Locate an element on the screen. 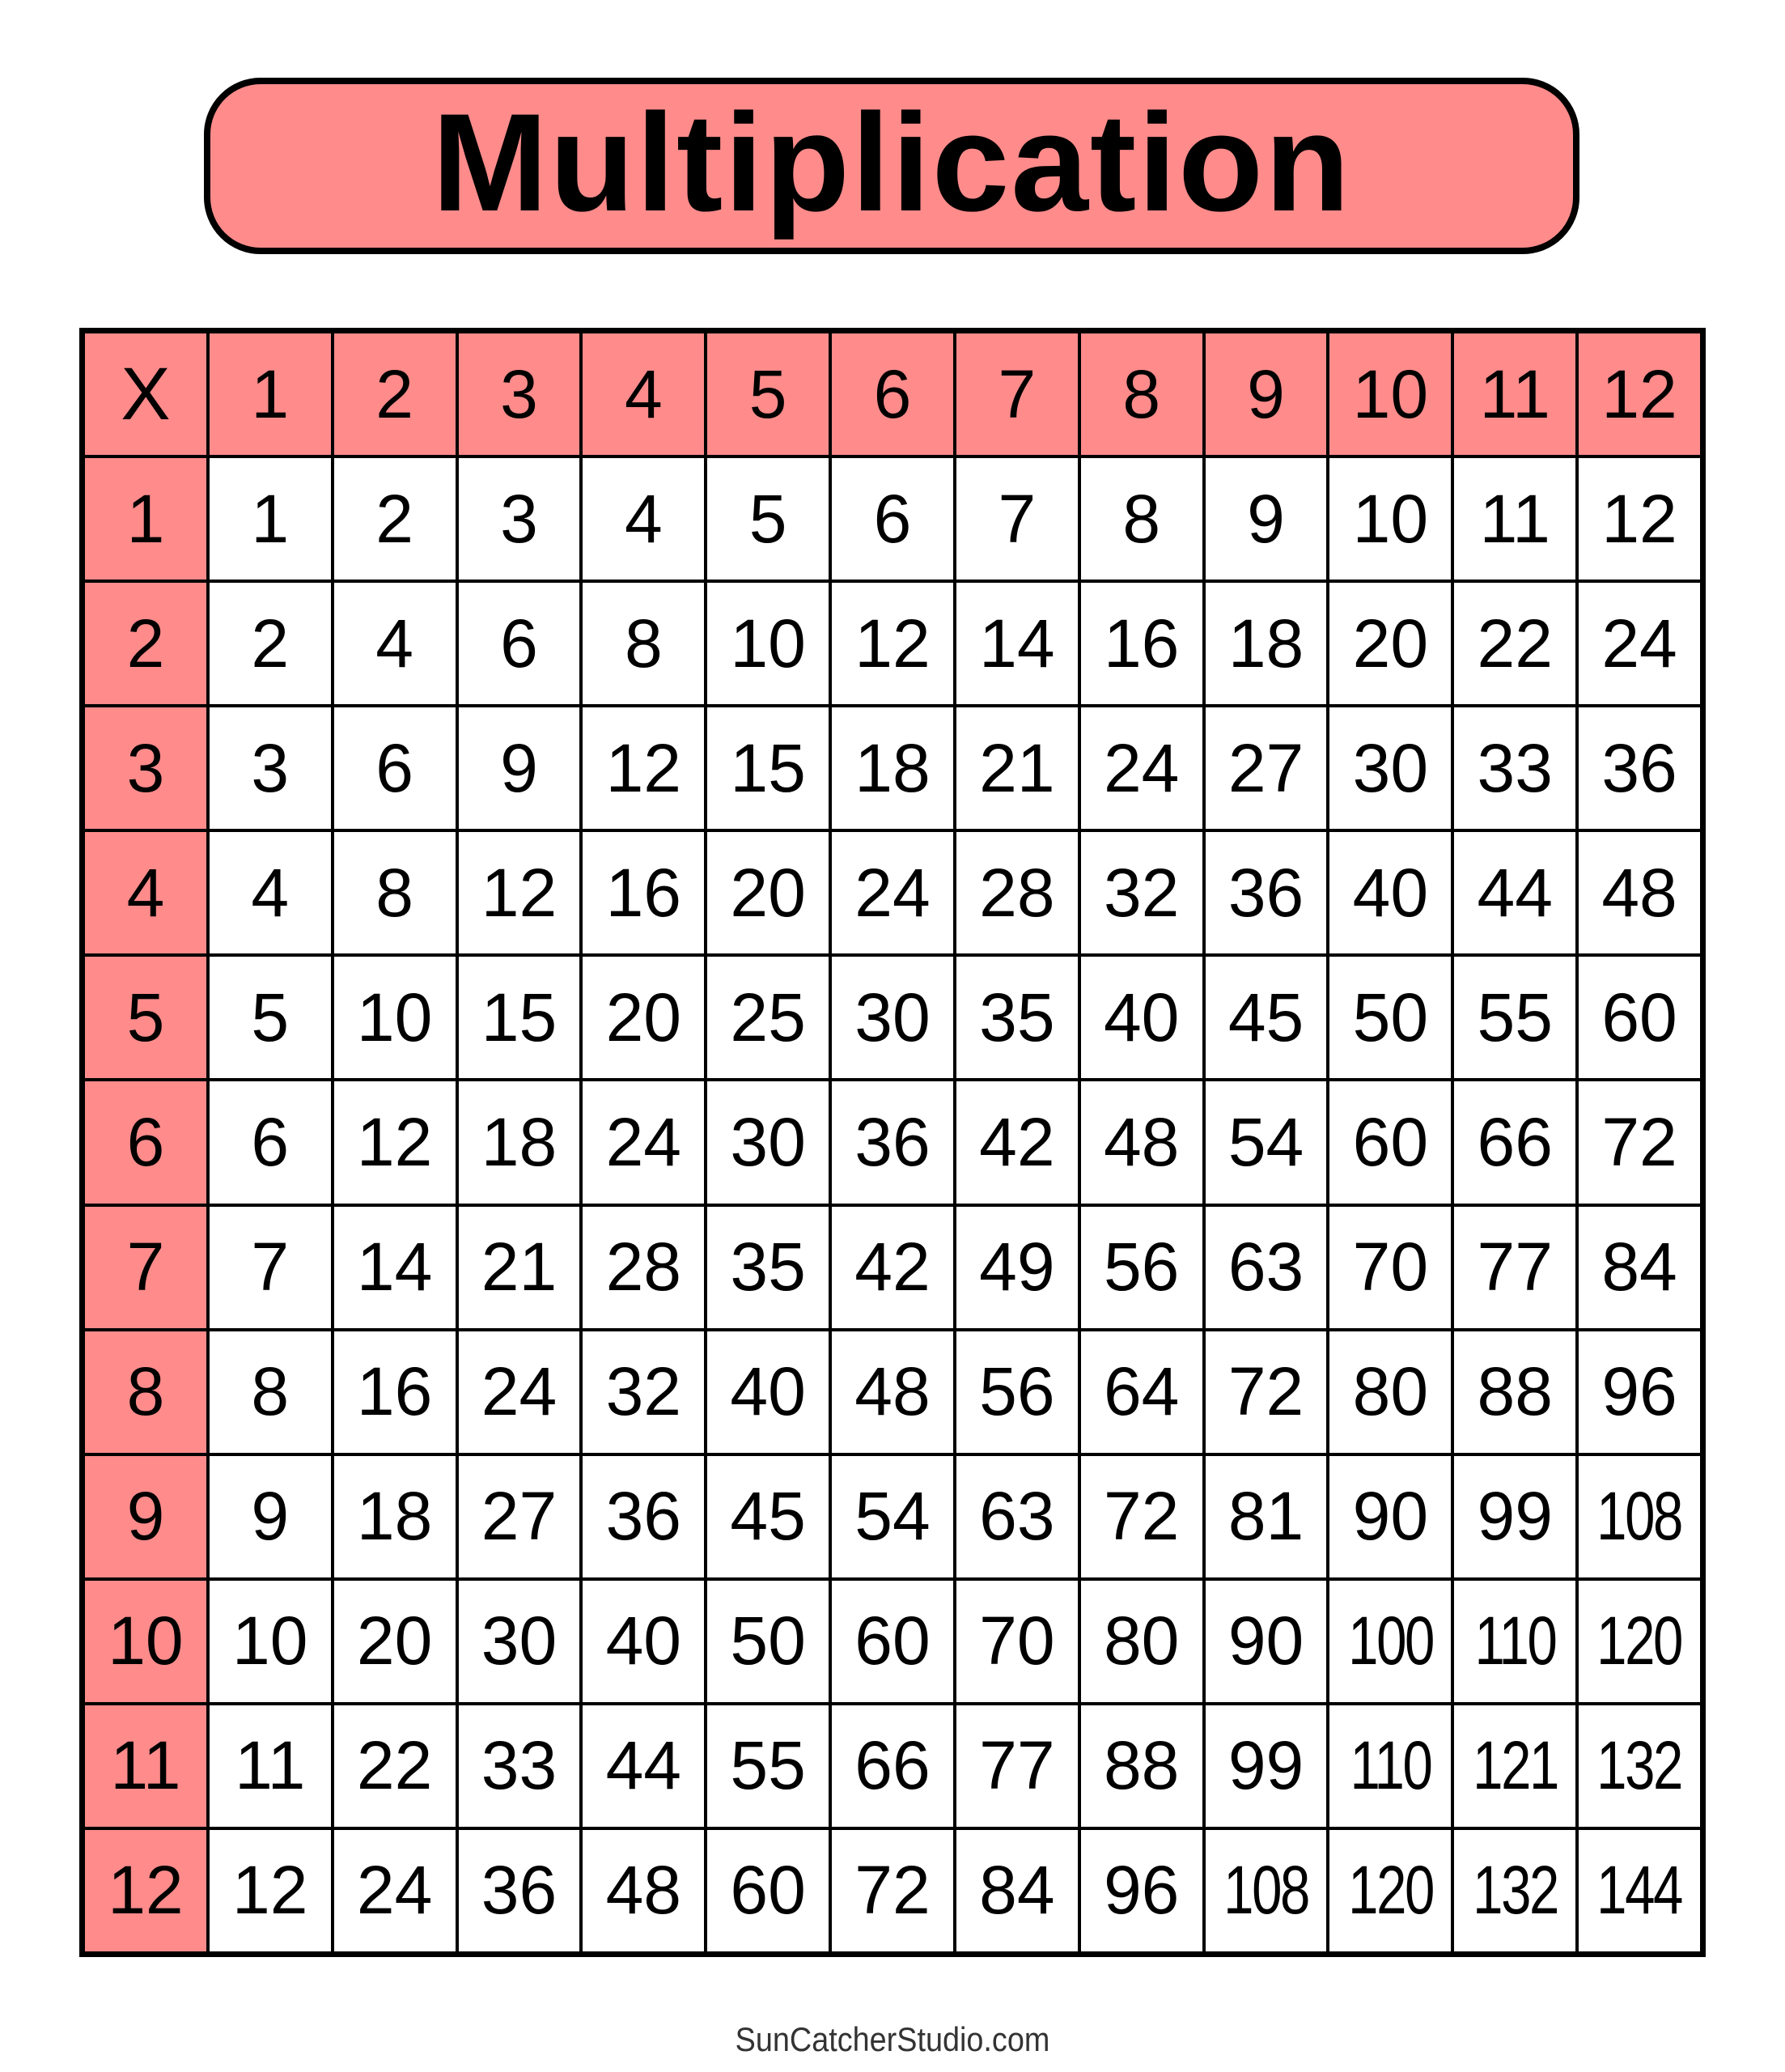 The image size is (1785, 2072). table-cell: 25 is located at coordinates (768, 1018).